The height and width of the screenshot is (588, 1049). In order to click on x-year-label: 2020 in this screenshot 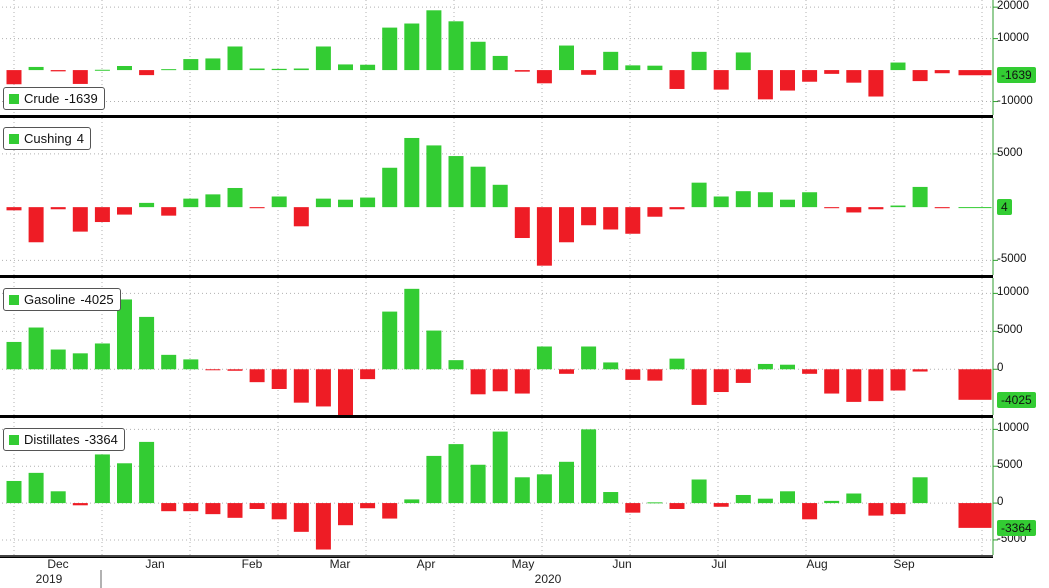, I will do `click(548, 579)`.